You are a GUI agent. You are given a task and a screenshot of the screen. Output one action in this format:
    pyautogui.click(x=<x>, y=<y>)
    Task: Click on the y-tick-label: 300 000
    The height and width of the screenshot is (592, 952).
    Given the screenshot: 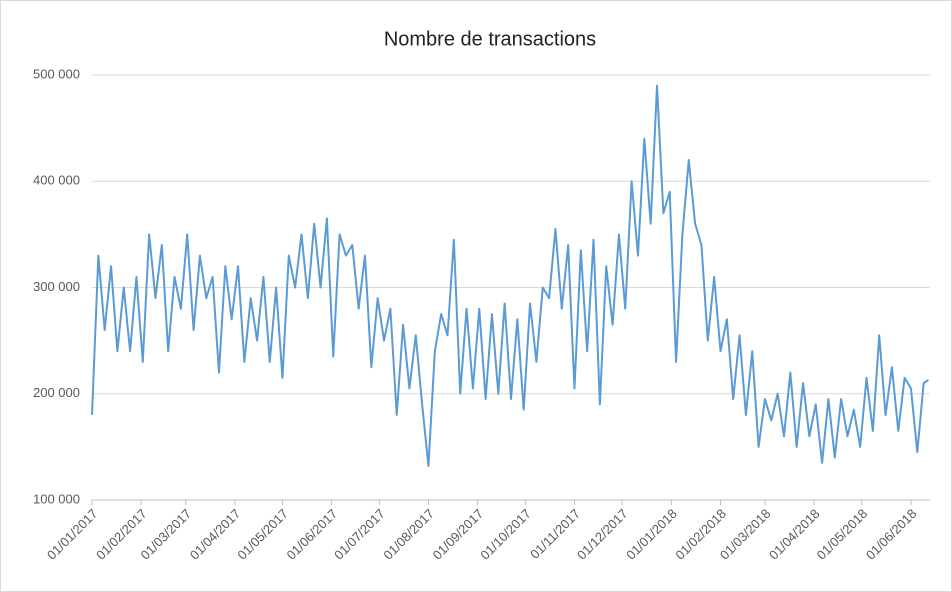 What is the action you would take?
    pyautogui.click(x=56, y=286)
    